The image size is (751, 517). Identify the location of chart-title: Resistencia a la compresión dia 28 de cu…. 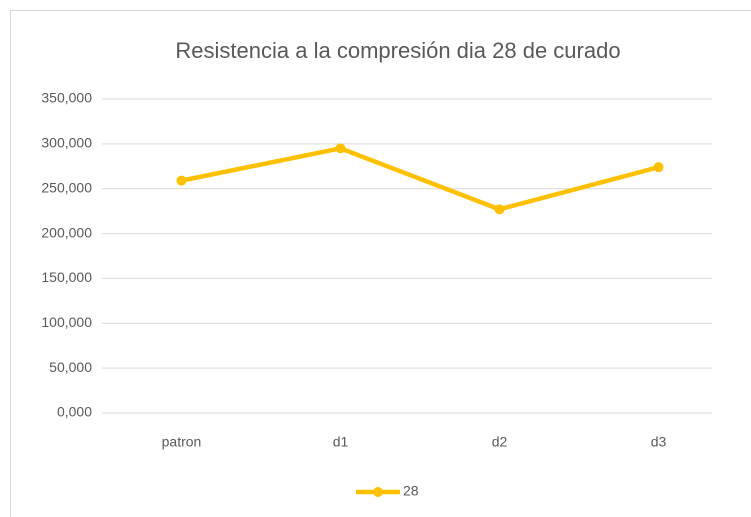
(397, 50).